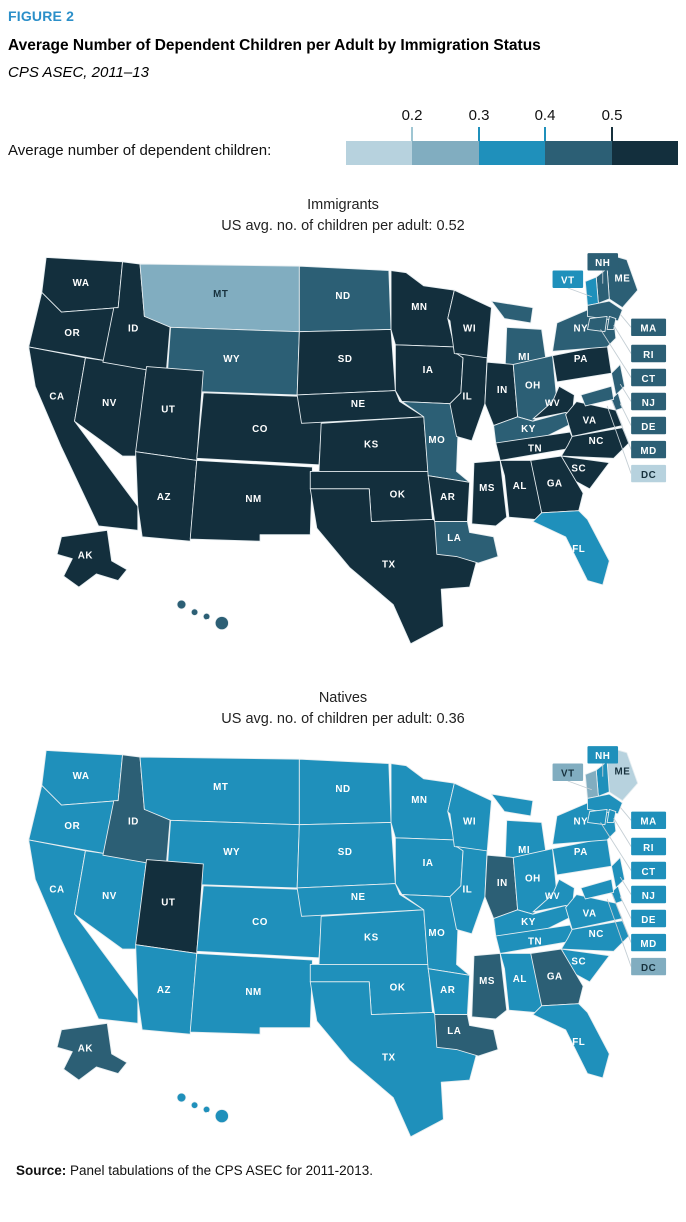 The image size is (686, 1222). Describe the element at coordinates (343, 205) in the screenshot. I see `immigrants-map-title: Immigrants` at that location.